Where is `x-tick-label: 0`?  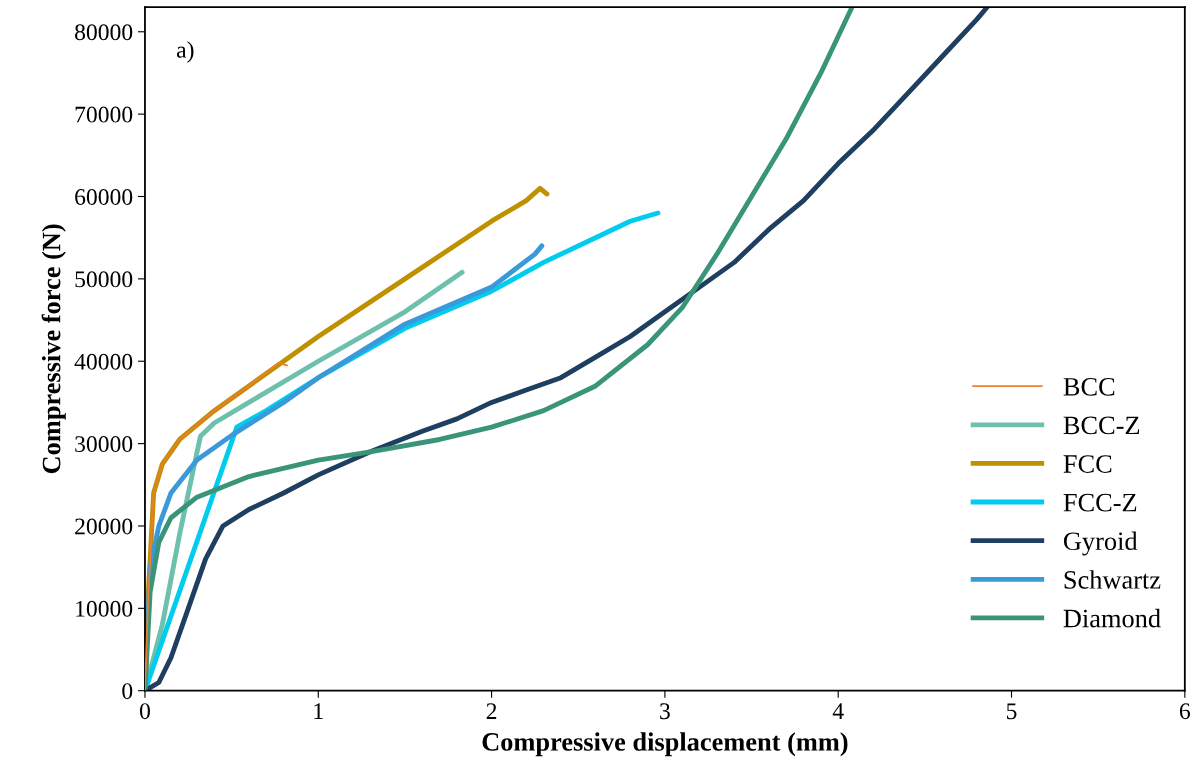 x-tick-label: 0 is located at coordinates (144, 711).